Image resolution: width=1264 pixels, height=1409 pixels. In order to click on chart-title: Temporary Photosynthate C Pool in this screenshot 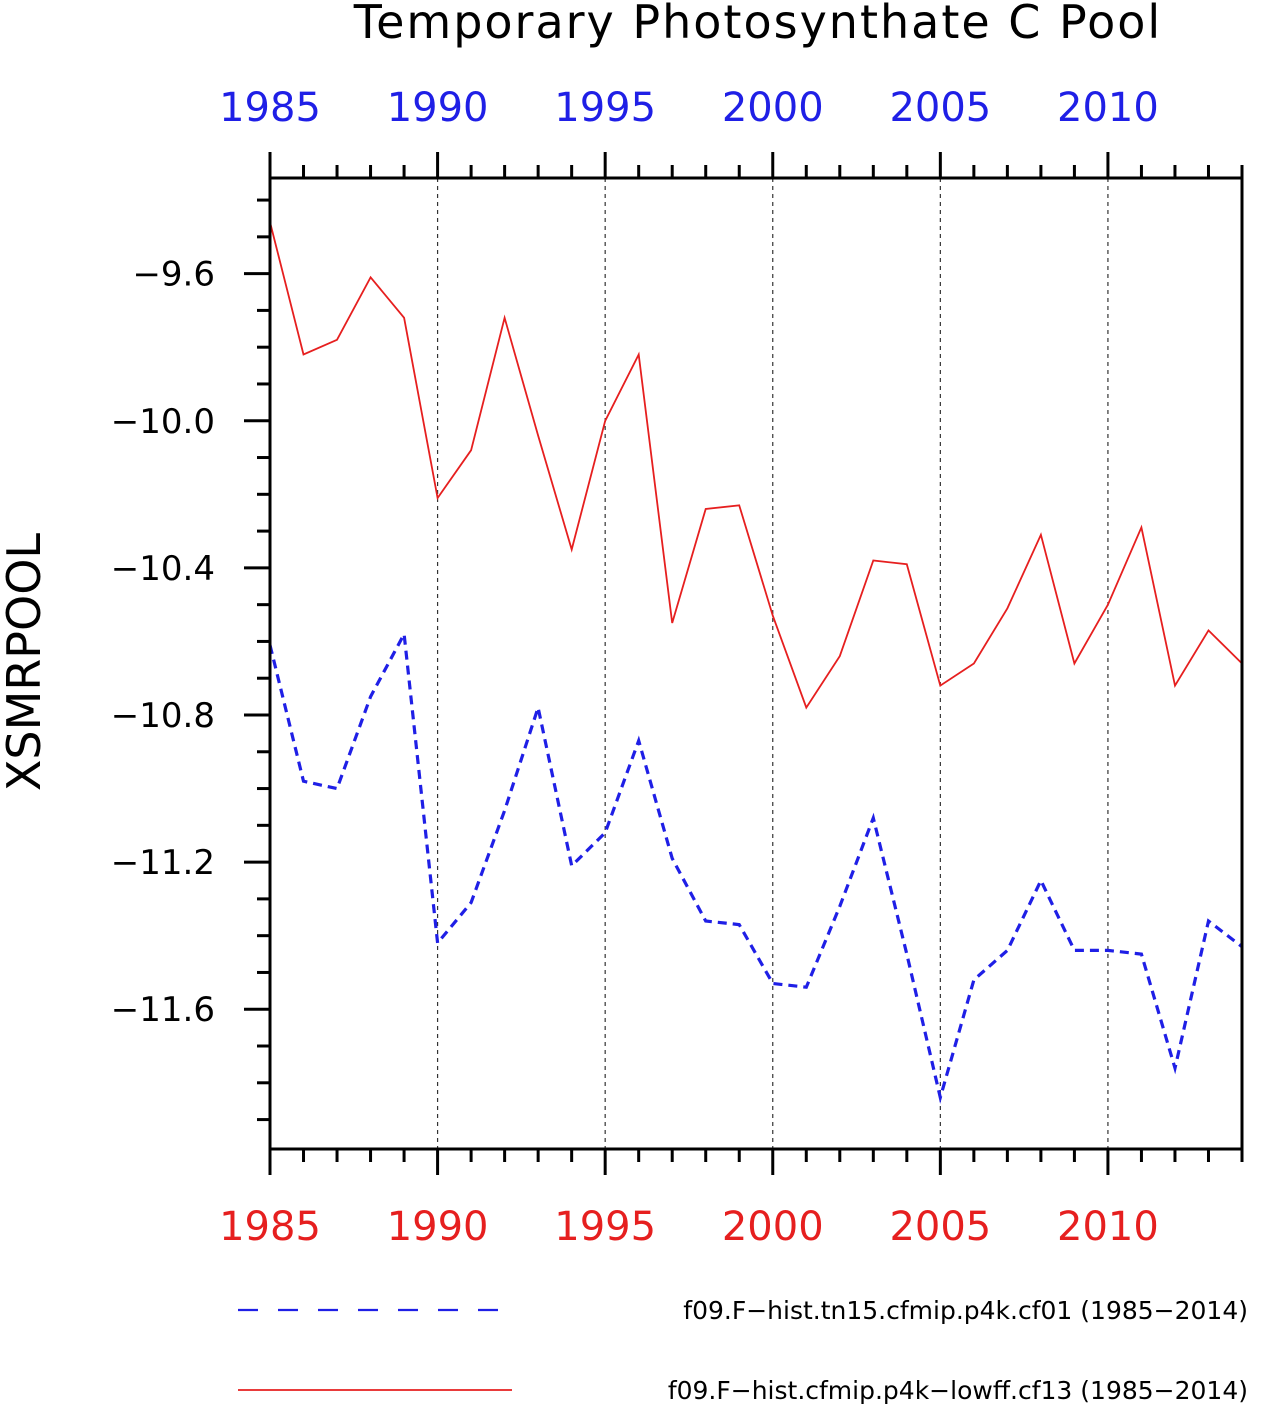, I will do `click(757, 24)`.